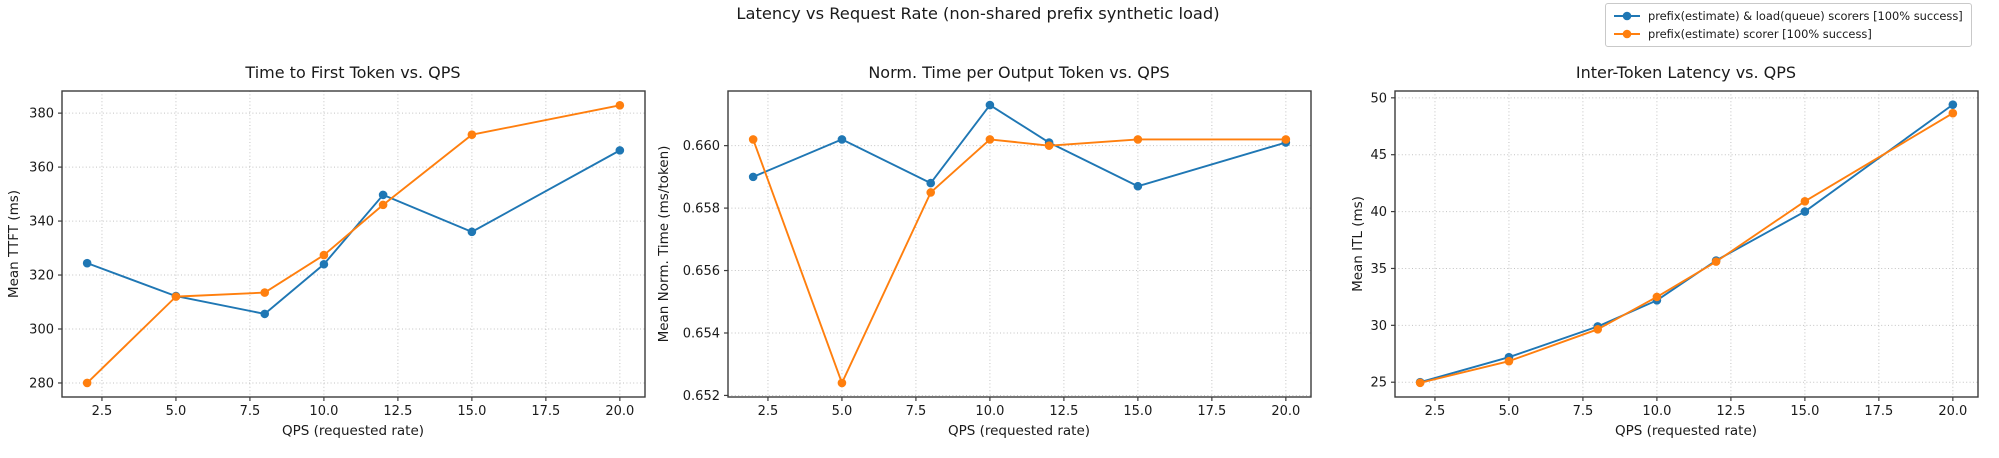 The width and height of the screenshot is (1999, 458). Describe the element at coordinates (1378, 383) in the screenshot. I see `y-tick-label: 25` at that location.